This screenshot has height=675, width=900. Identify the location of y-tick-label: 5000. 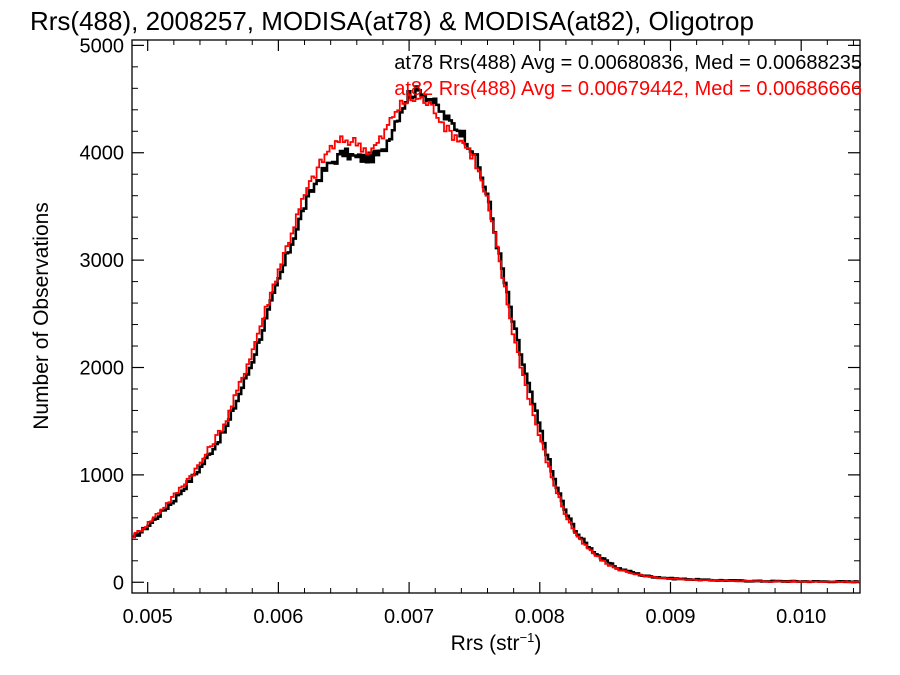
(102, 46).